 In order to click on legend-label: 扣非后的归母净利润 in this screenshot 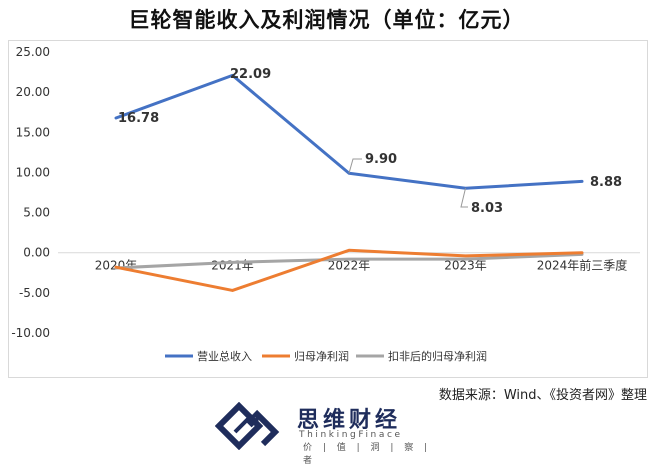, I will do `click(437, 356)`.